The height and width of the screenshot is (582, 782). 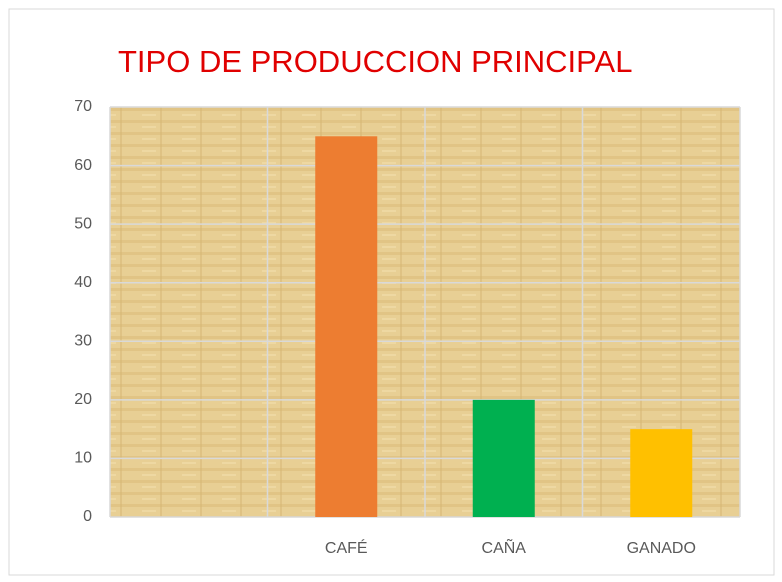 What do you see at coordinates (375, 61) in the screenshot?
I see `chart-title: TIPO DE PRODUCCION PRINCIPAL` at bounding box center [375, 61].